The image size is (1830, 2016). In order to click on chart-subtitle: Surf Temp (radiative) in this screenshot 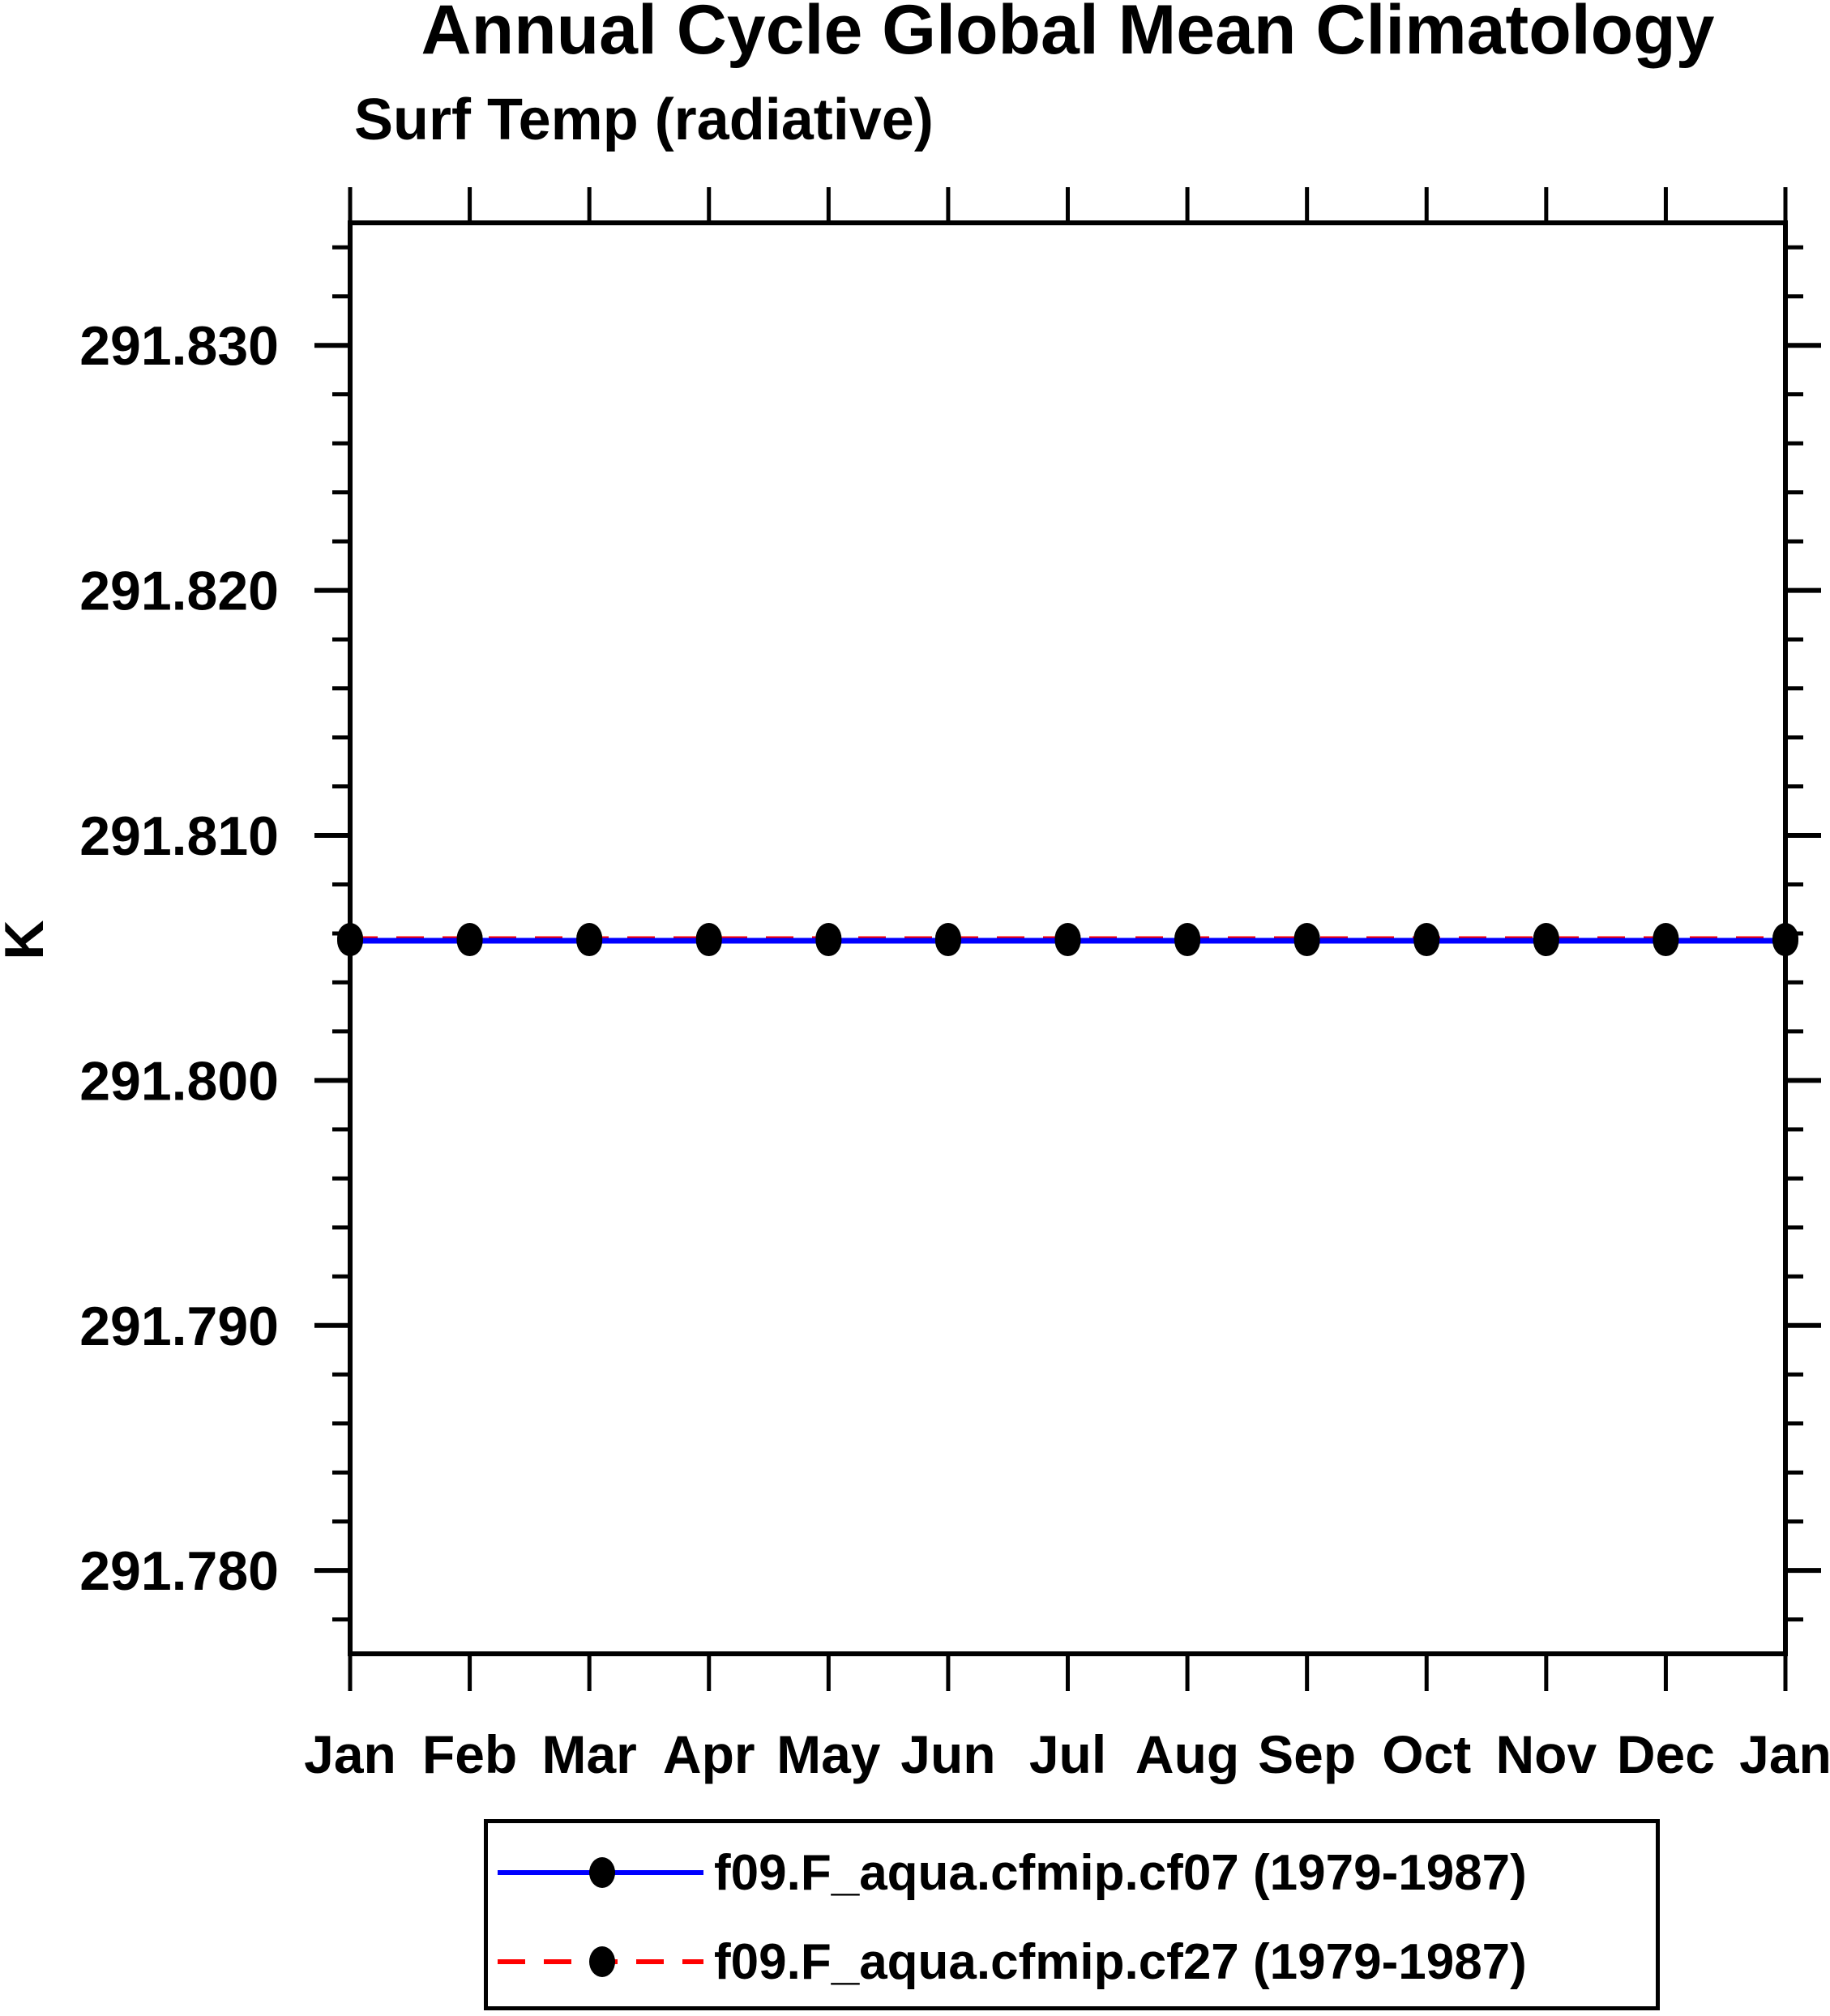, I will do `click(644, 120)`.